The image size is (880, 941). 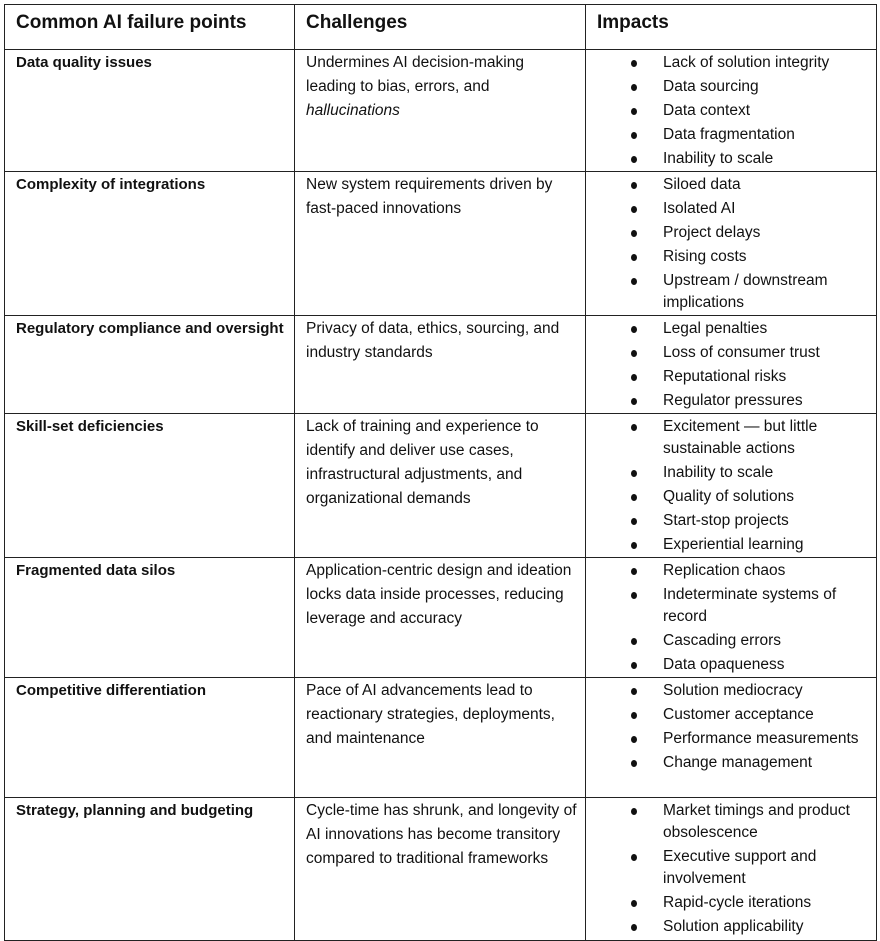 What do you see at coordinates (727, 903) in the screenshot?
I see `impact-item: Rapid-cycle iterations` at bounding box center [727, 903].